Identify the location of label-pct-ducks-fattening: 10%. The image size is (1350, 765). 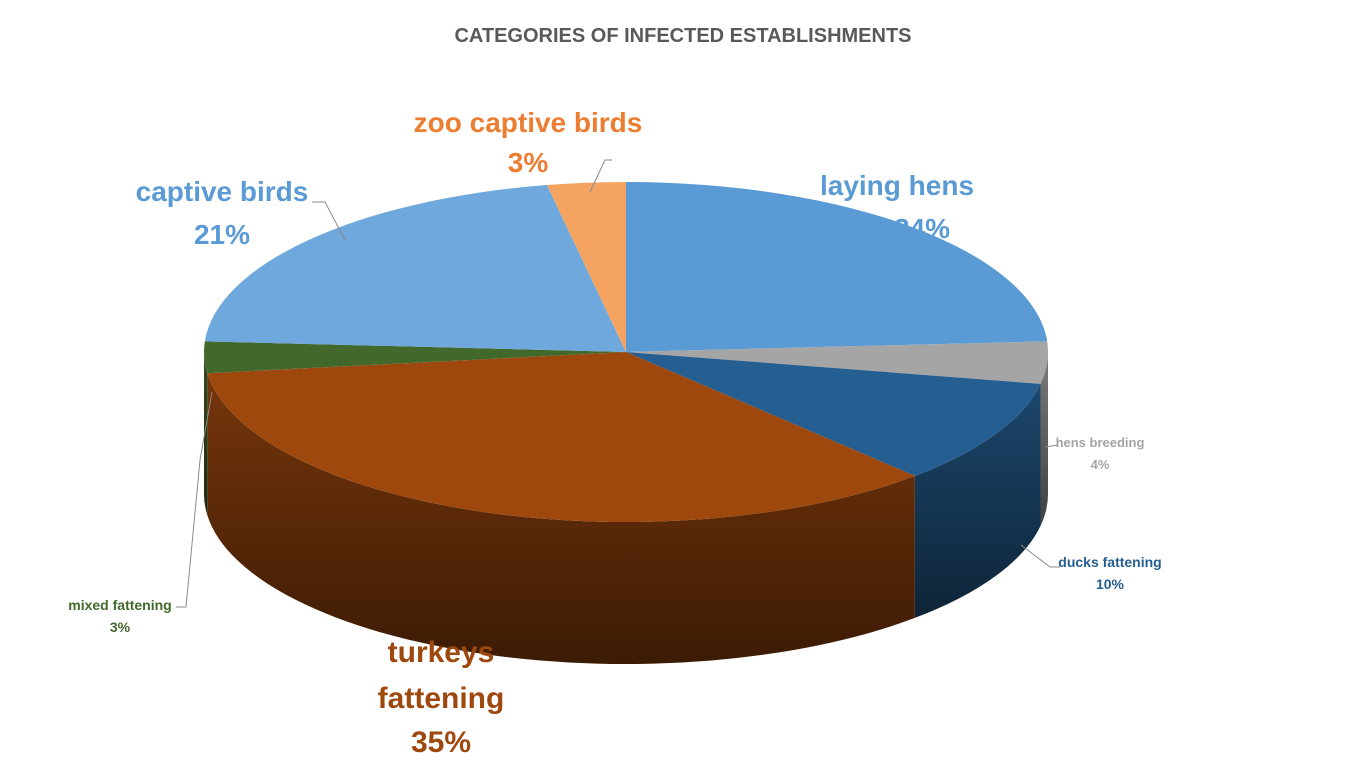
(1110, 584).